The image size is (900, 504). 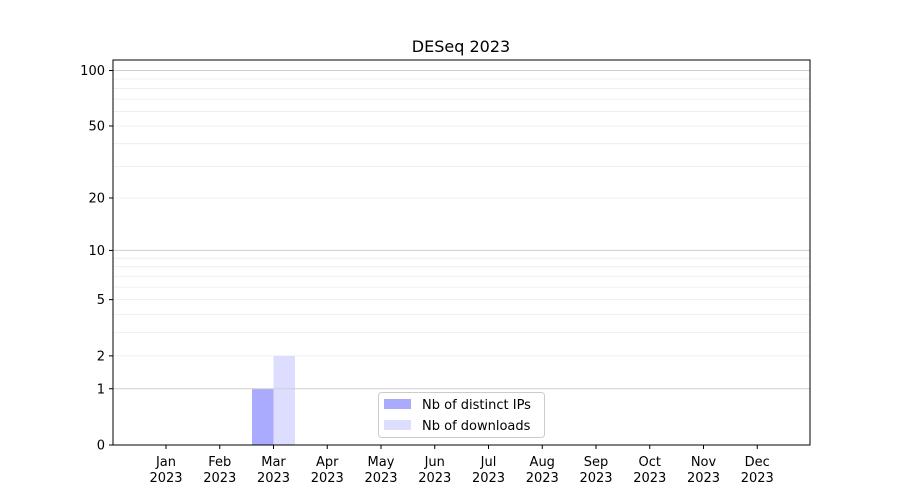 I want to click on y-tick-label: 0, so click(x=101, y=446).